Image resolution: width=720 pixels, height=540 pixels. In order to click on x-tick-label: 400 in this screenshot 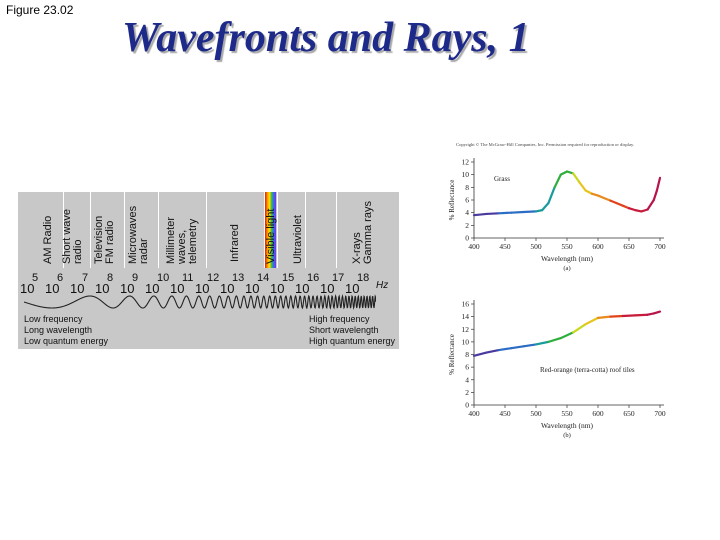, I will do `click(474, 246)`.